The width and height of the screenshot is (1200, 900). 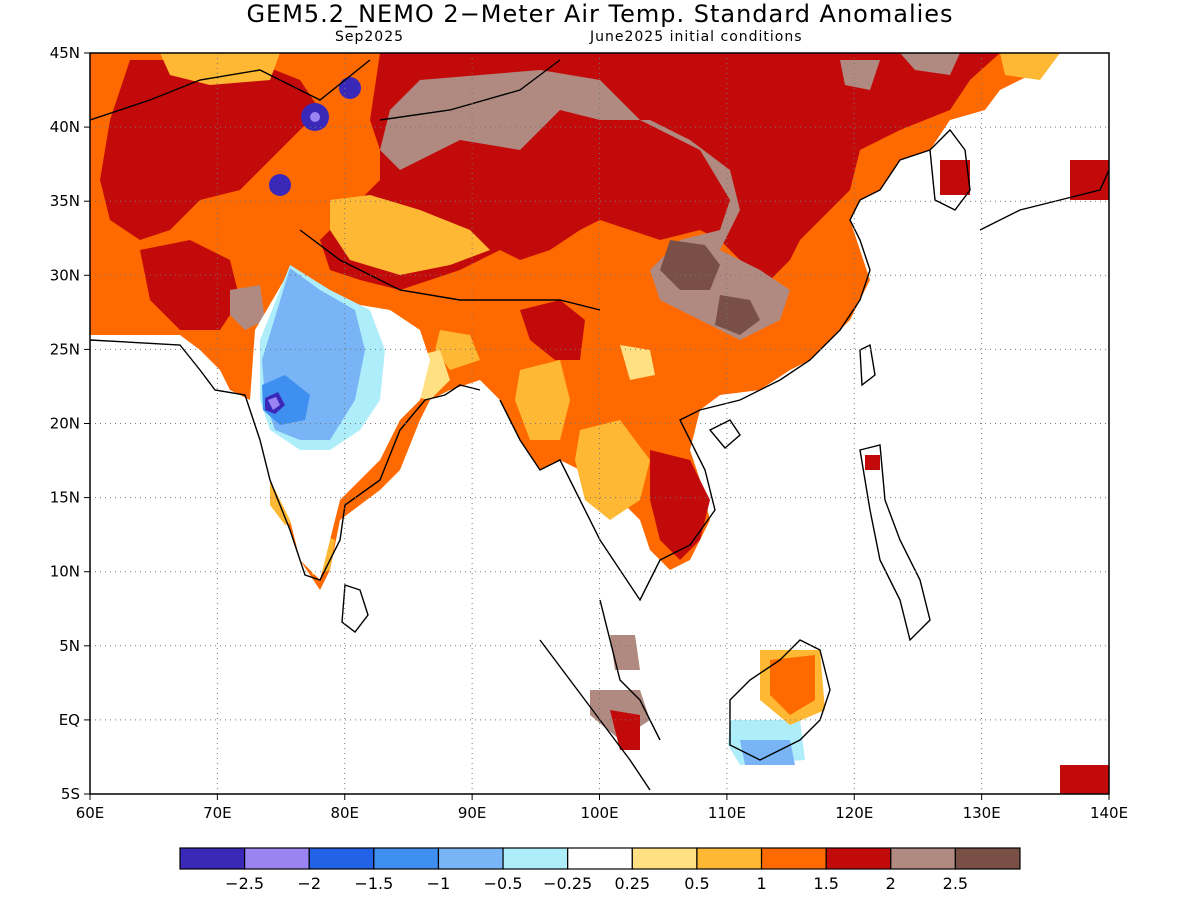 What do you see at coordinates (70, 794) in the screenshot?
I see `lat-tick-label: 5S` at bounding box center [70, 794].